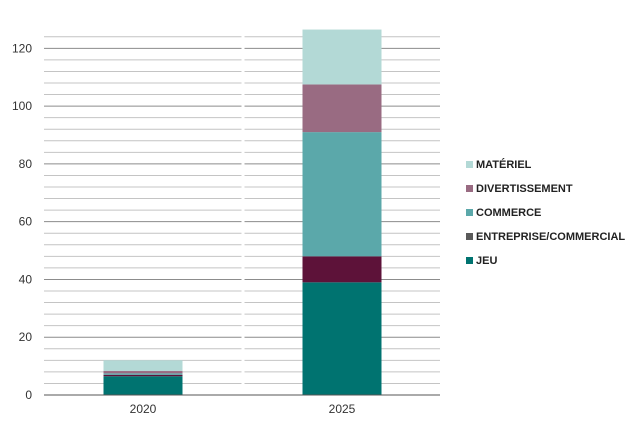 The image size is (640, 428). I want to click on bar-segment-2025-divertissement, so click(342, 108).